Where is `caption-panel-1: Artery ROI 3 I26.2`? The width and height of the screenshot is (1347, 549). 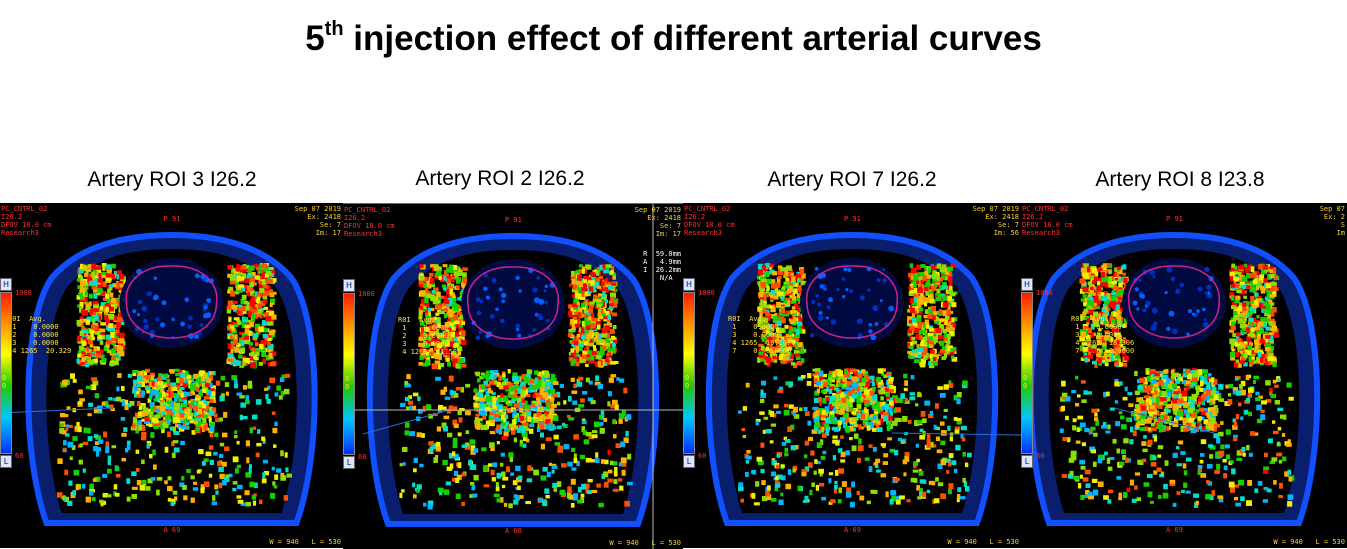
caption-panel-1: Artery ROI 3 I26.2 is located at coordinates (172, 180).